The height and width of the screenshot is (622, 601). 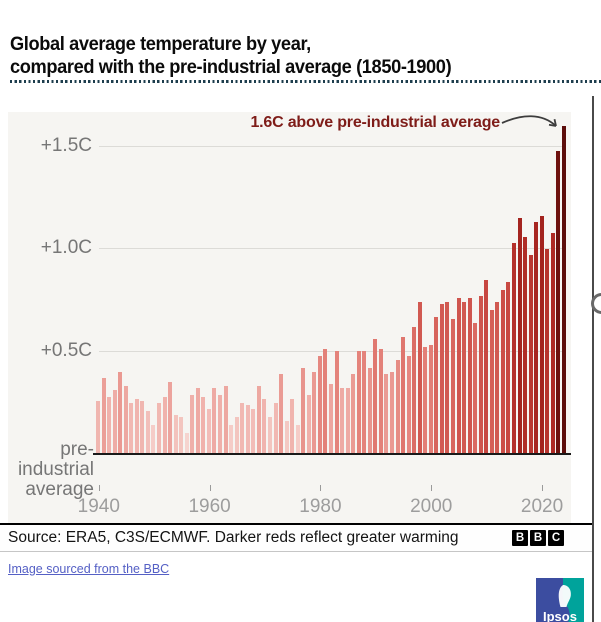 What do you see at coordinates (325, 401) in the screenshot?
I see `bar-1981` at bounding box center [325, 401].